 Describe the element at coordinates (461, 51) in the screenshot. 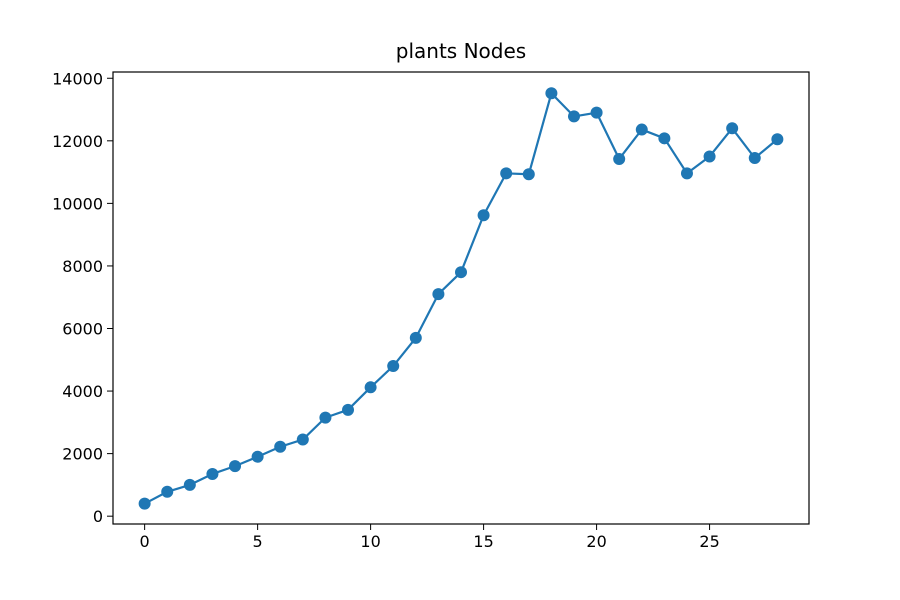

I see `chart-title: plants Nodes` at that location.